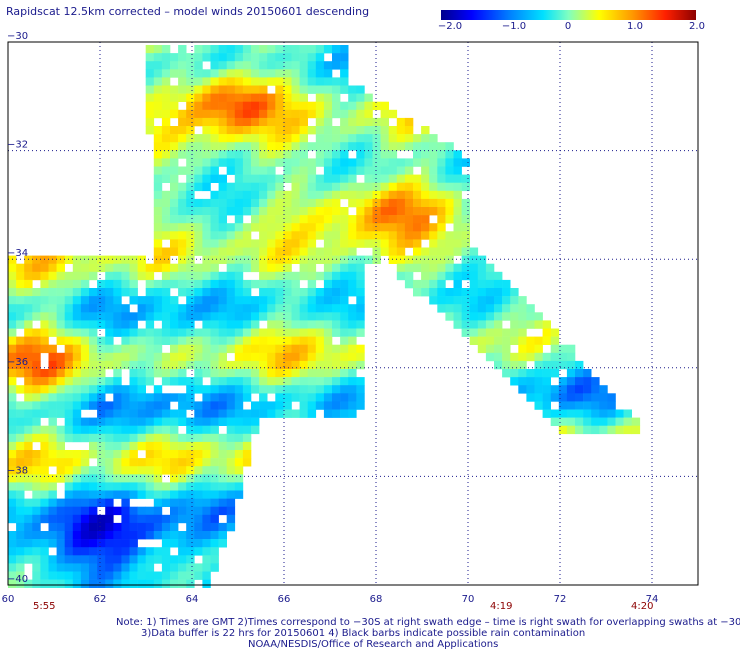 This screenshot has height=650, width=740. I want to click on pass-time-label: 4:19, so click(501, 606).